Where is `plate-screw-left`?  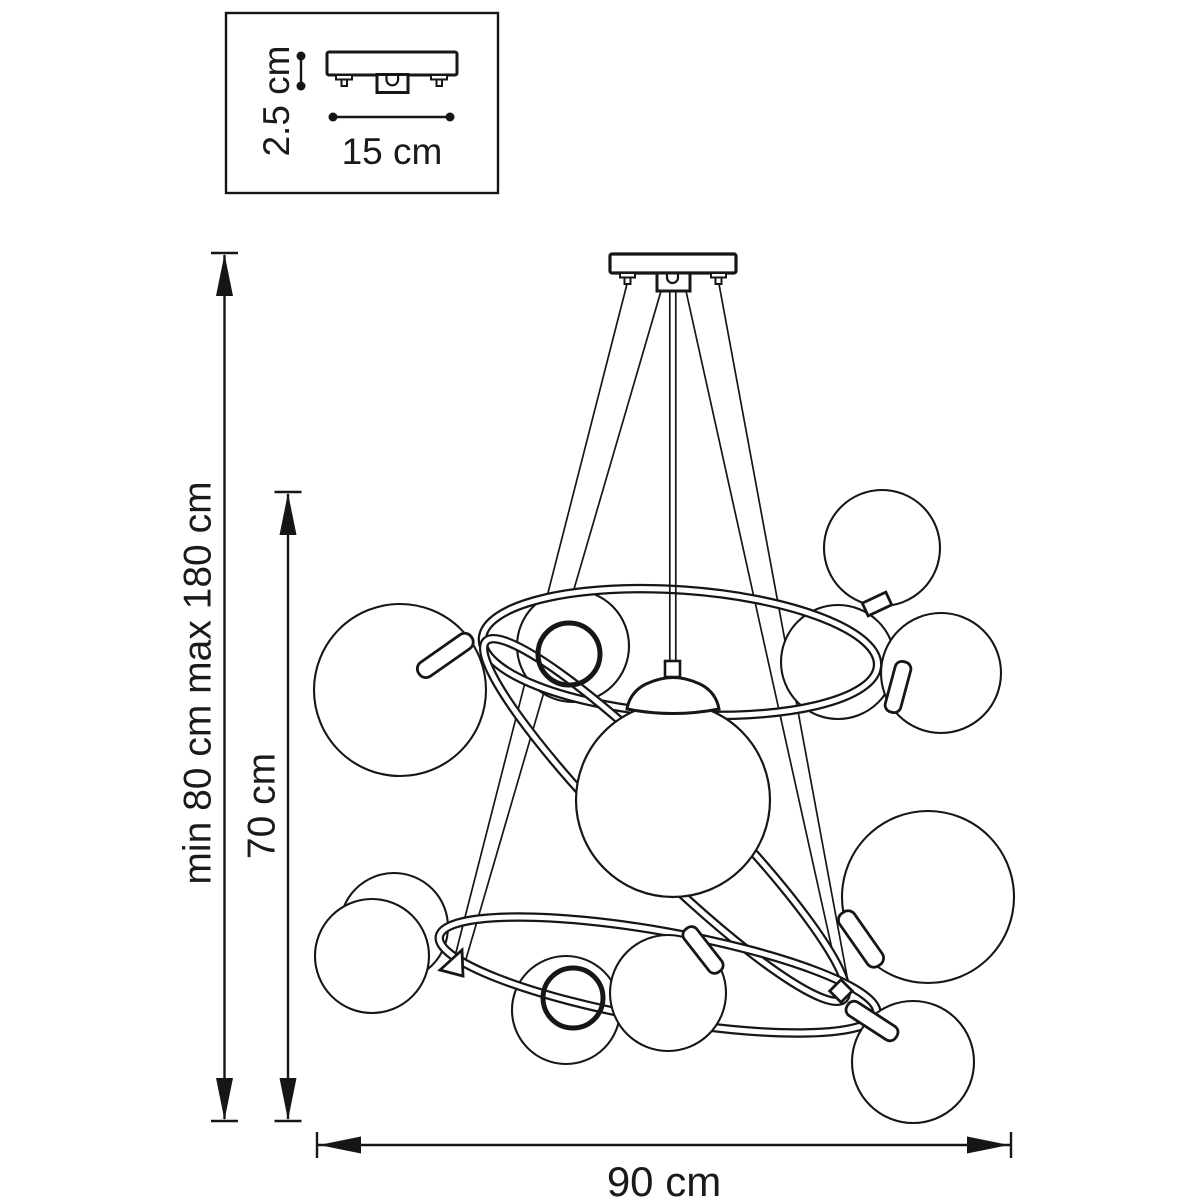 plate-screw-left is located at coordinates (627, 278).